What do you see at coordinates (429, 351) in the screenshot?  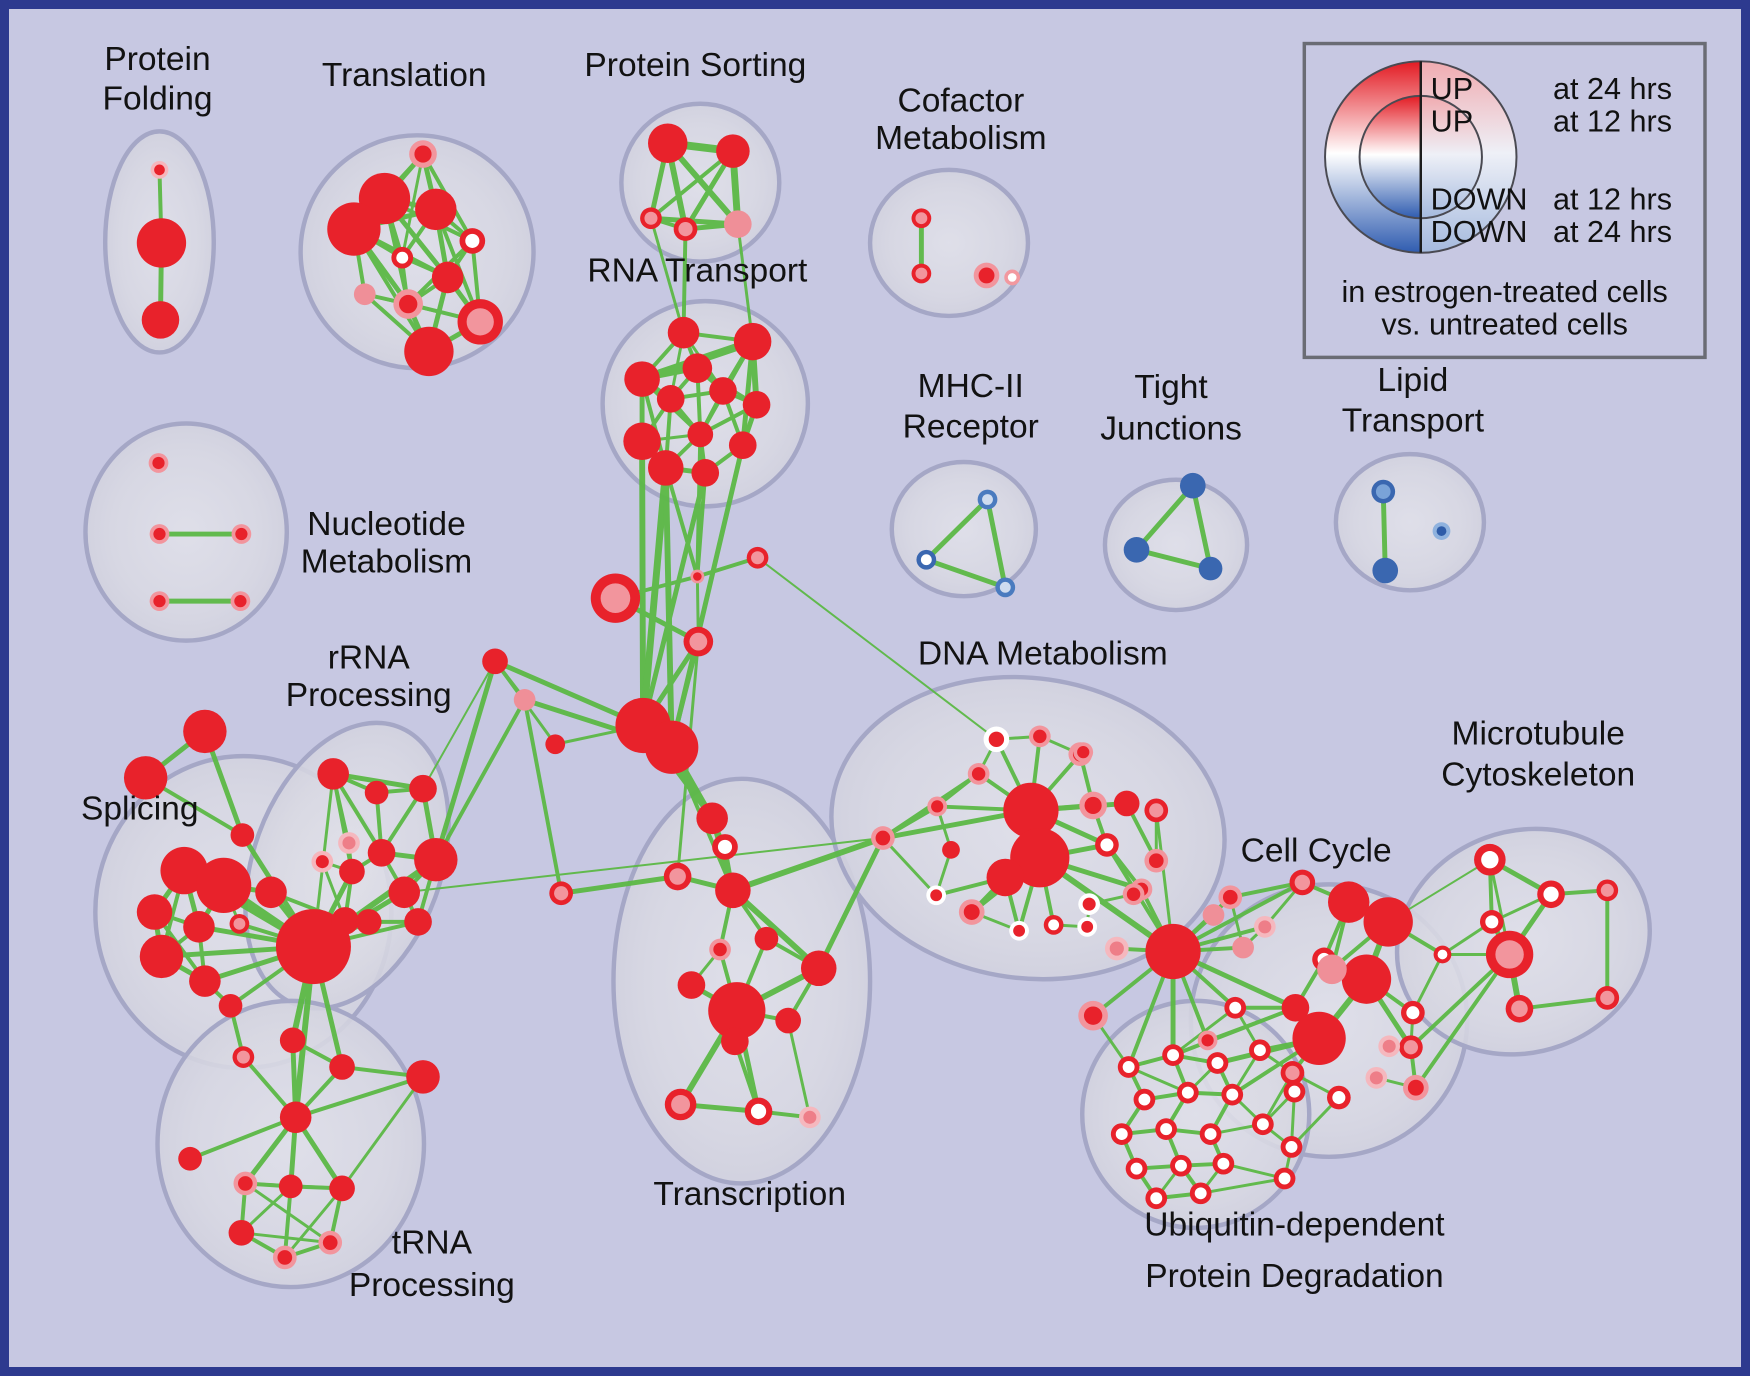 I see `network-node-t11` at bounding box center [429, 351].